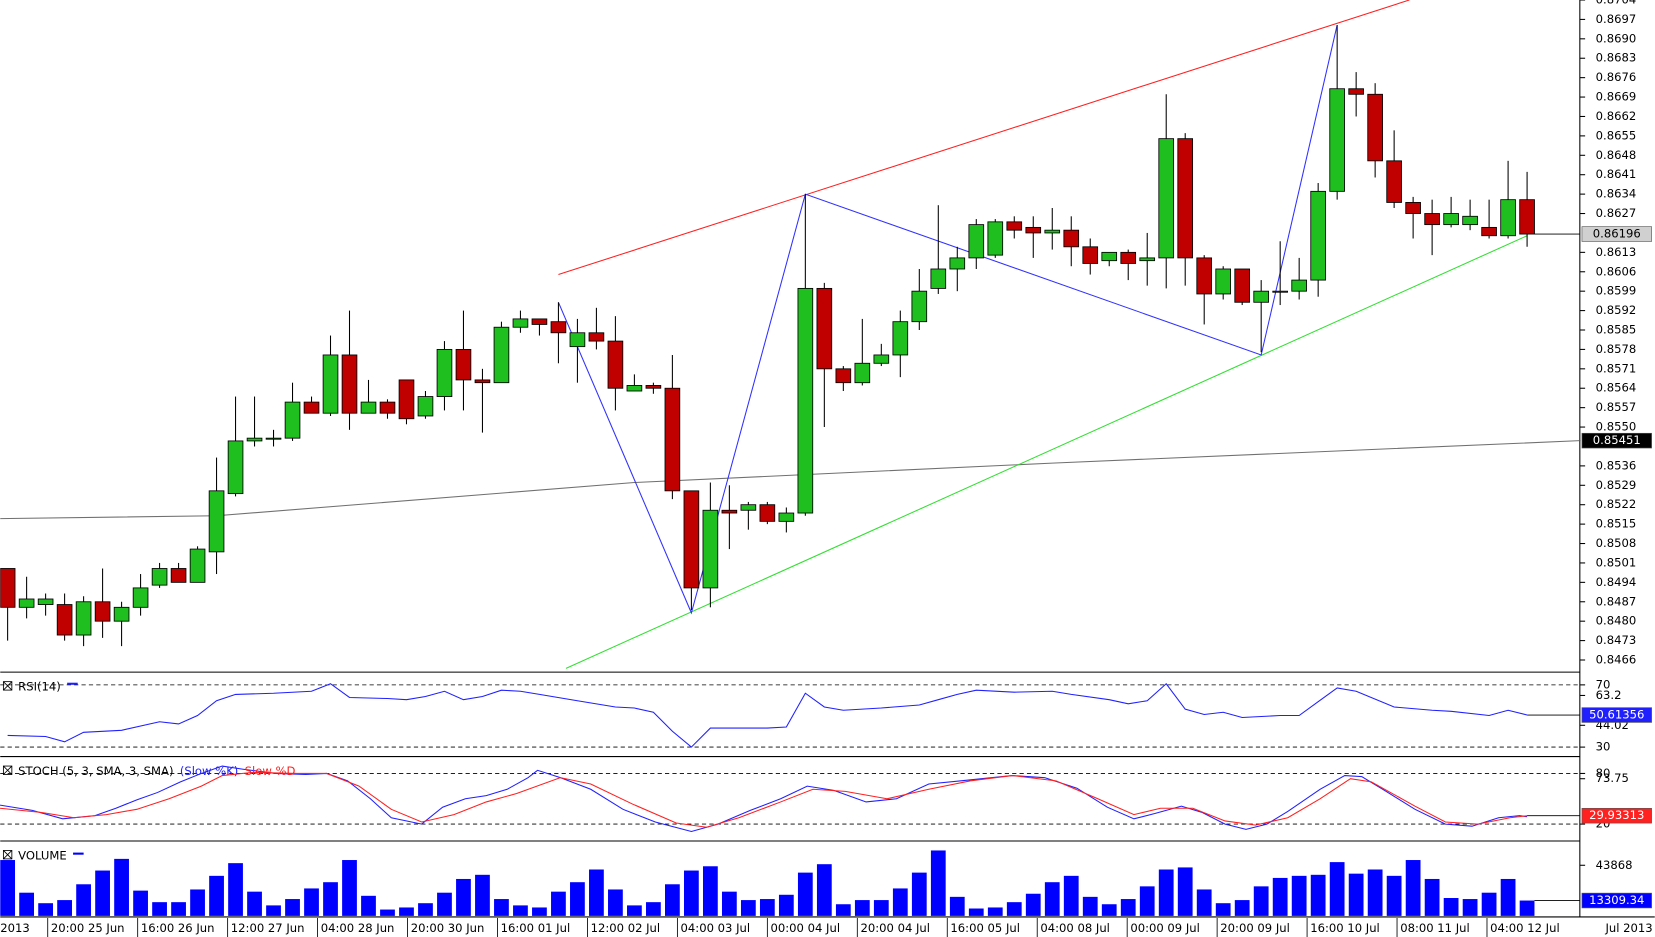  I want to click on y-tick-label: 0.8480, so click(1616, 621).